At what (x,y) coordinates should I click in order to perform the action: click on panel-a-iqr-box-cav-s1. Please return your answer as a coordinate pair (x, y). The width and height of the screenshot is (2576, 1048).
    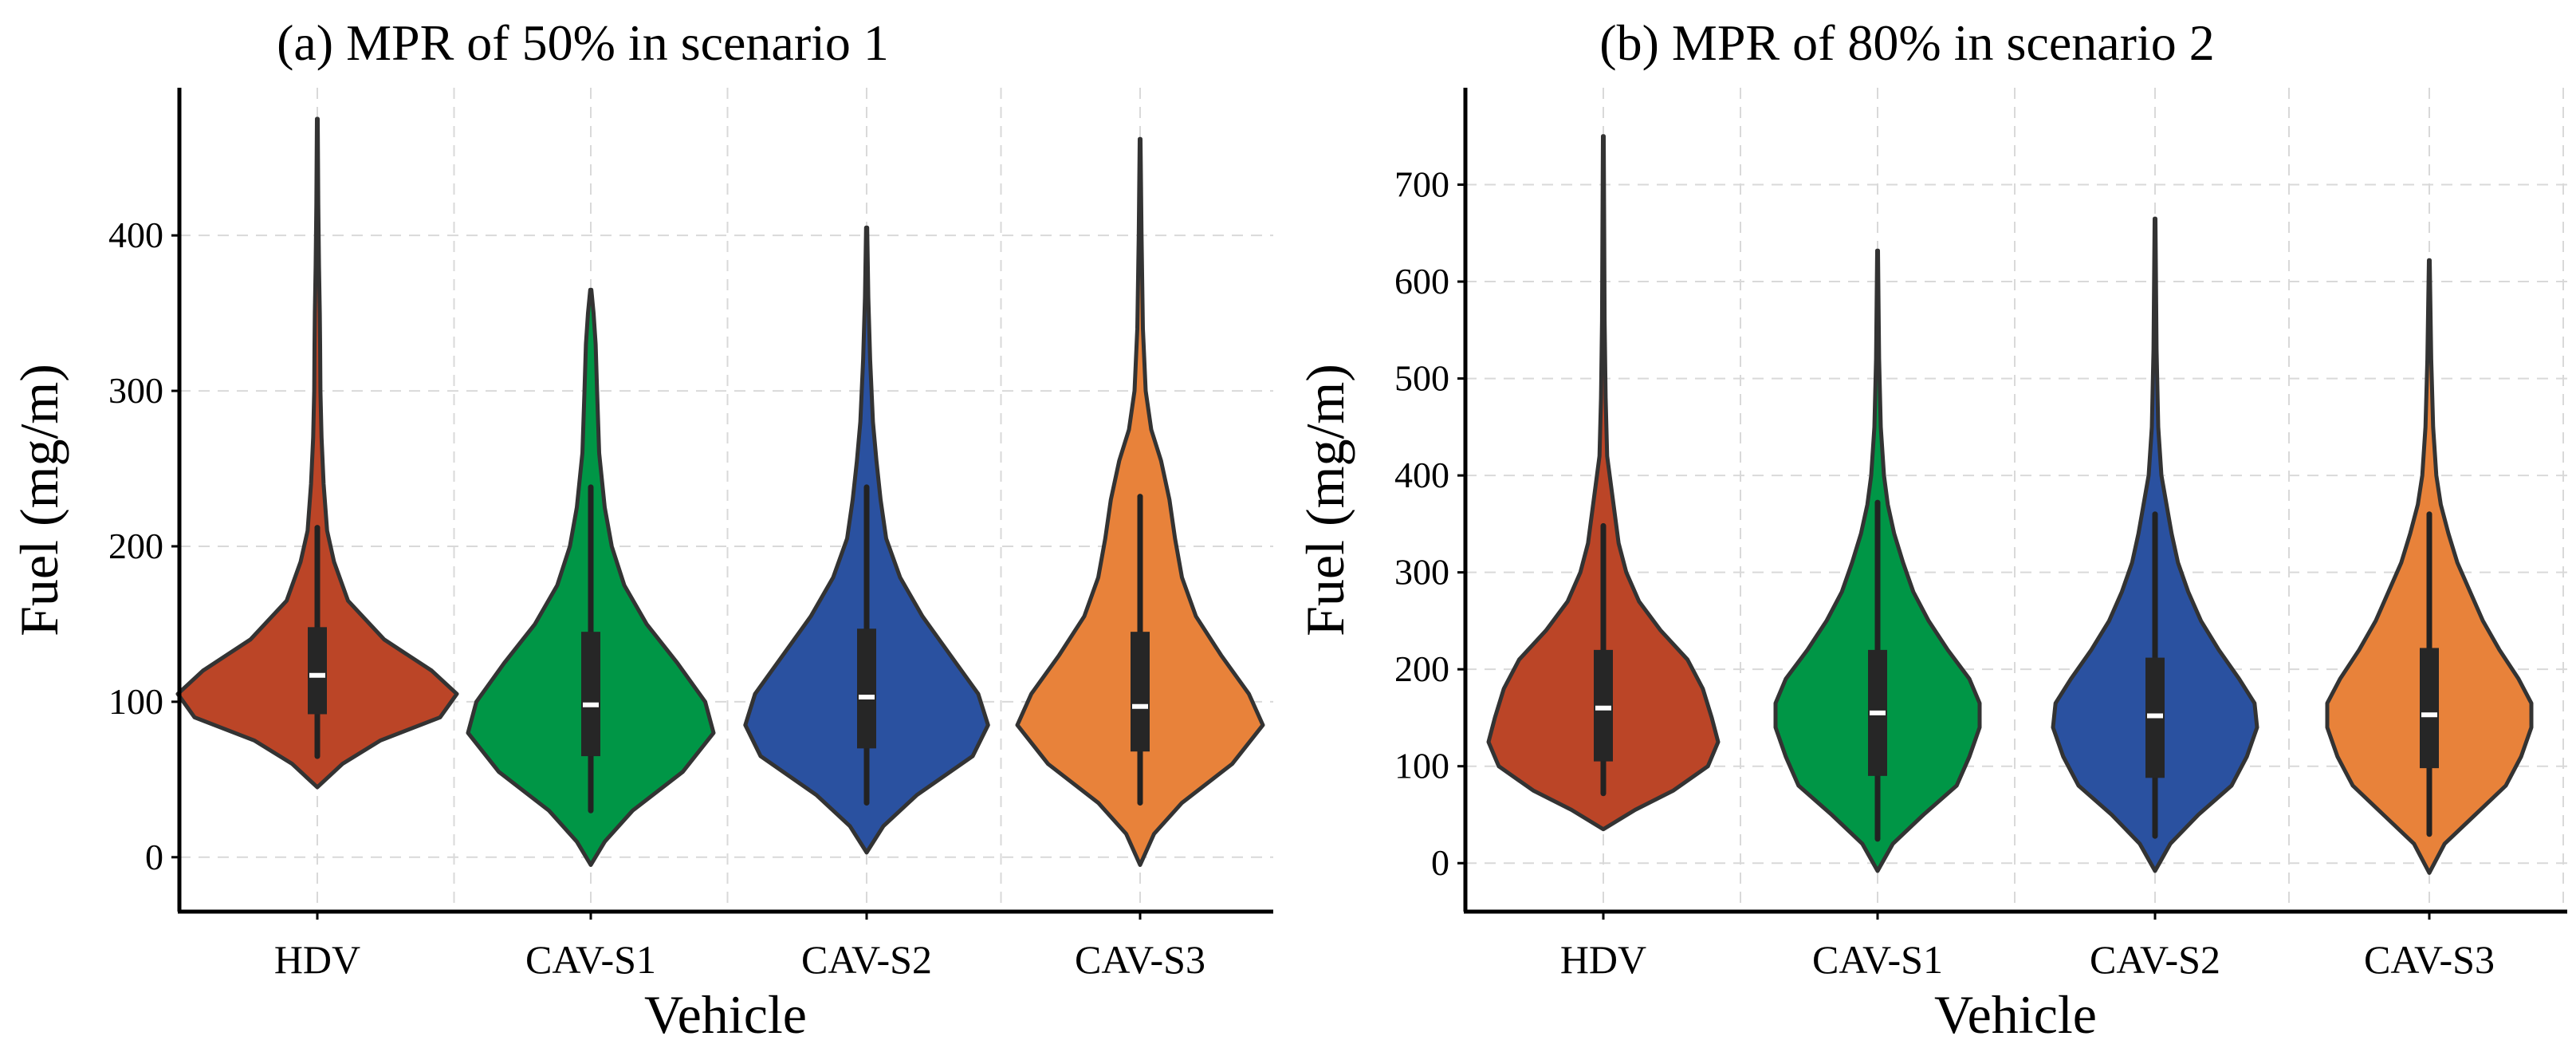
    Looking at the image, I should click on (590, 694).